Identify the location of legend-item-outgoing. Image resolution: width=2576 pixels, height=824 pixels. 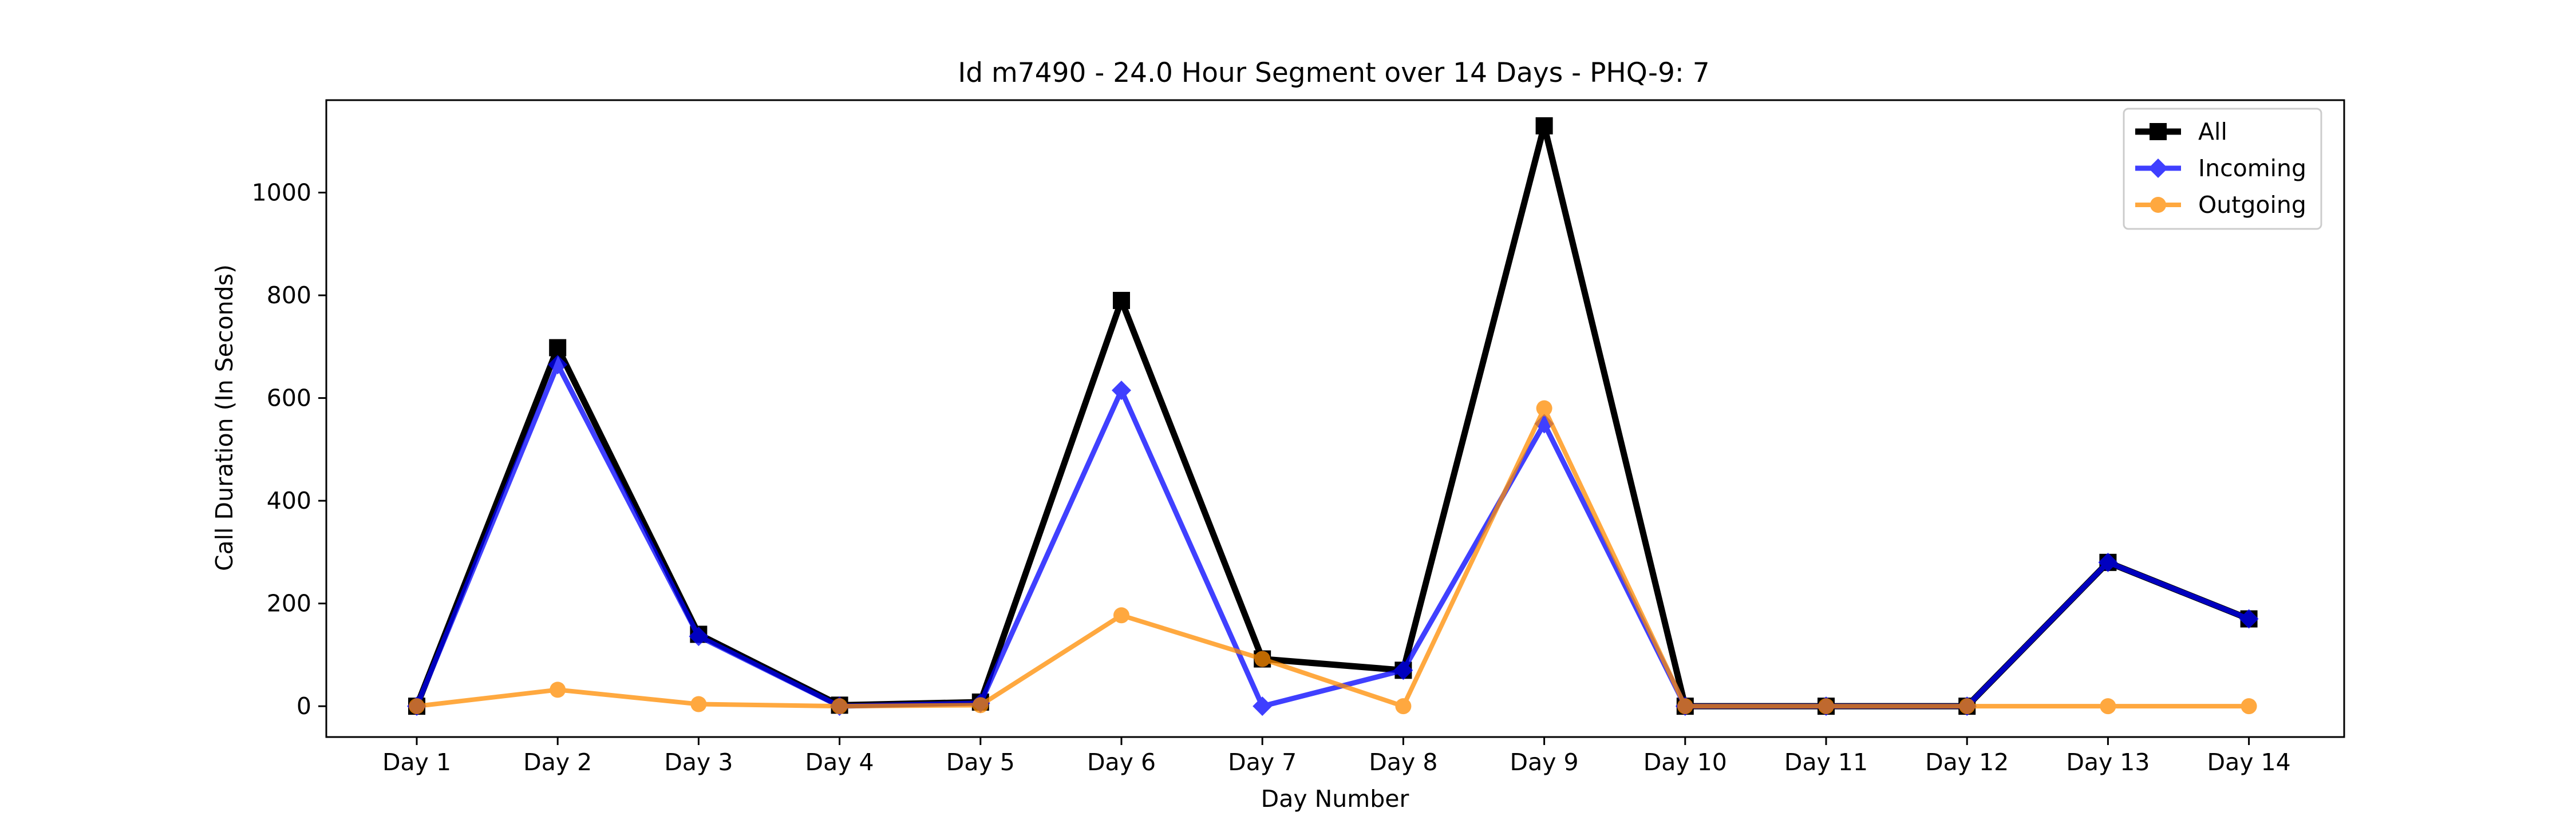
(2158, 205).